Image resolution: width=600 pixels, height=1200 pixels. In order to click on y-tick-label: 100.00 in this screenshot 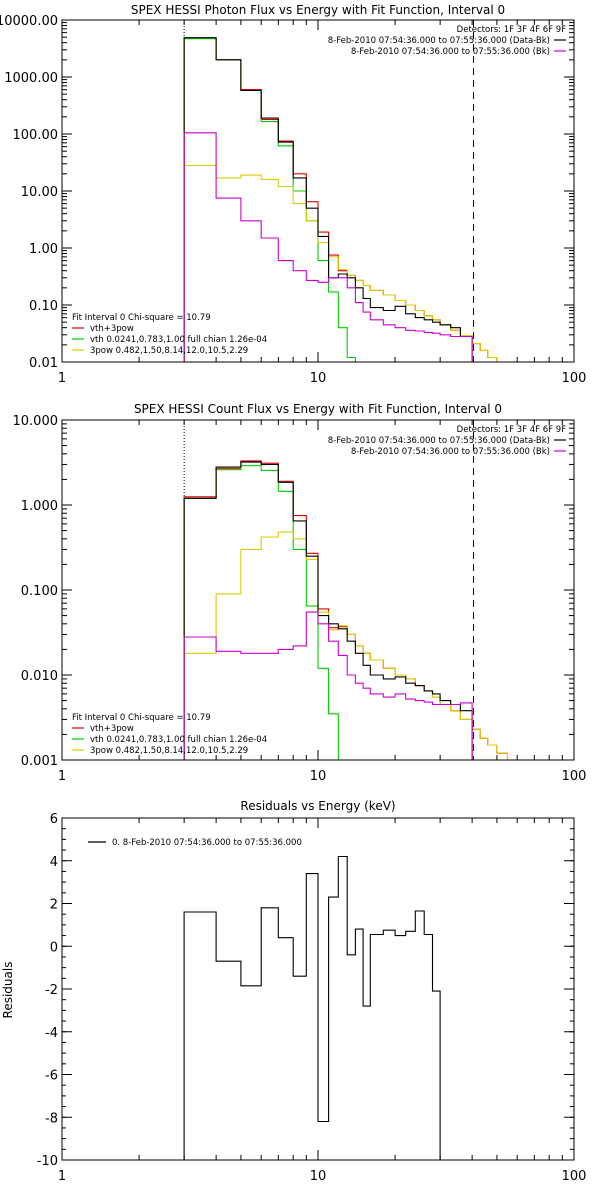, I will do `click(36, 135)`.